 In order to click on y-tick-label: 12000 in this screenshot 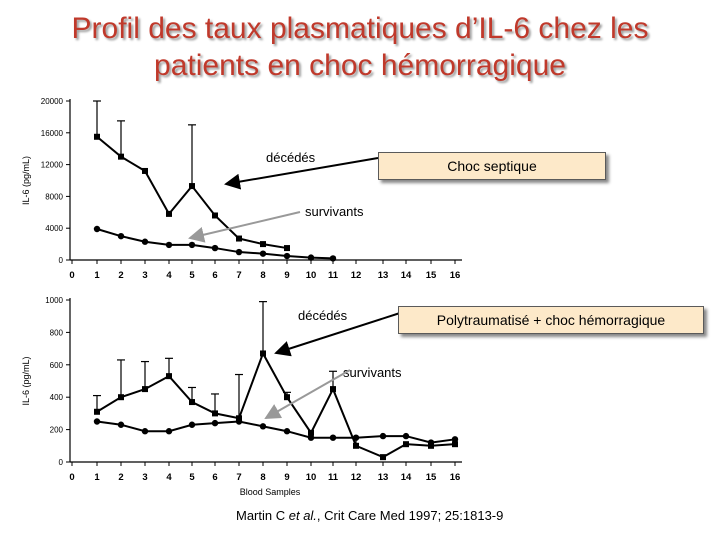, I will do `click(52, 165)`.